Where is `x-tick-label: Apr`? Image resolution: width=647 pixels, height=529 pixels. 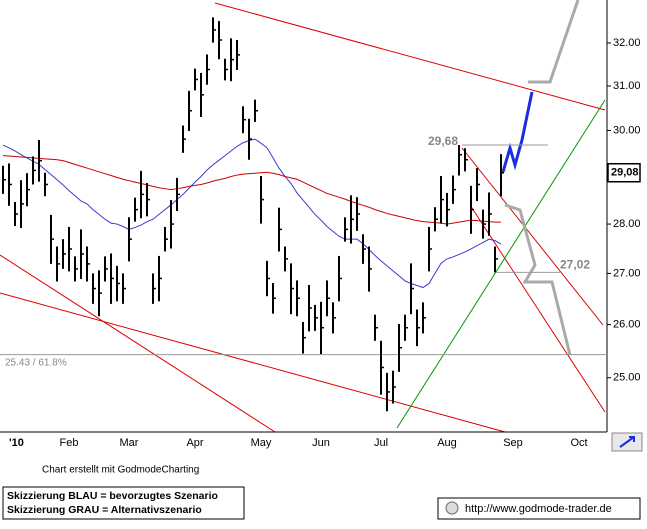
x-tick-label: Apr is located at coordinates (194, 443).